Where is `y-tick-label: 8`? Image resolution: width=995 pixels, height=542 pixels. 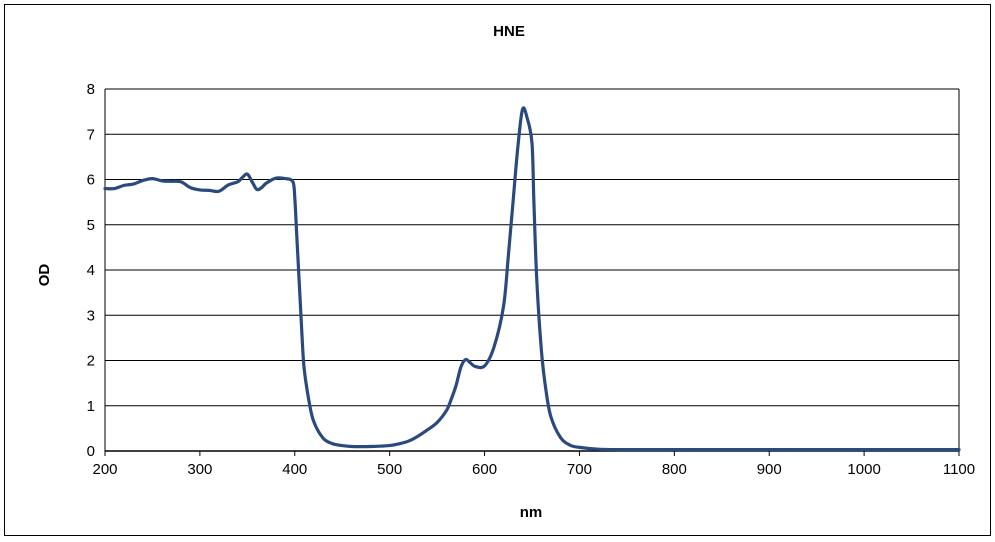 y-tick-label: 8 is located at coordinates (91, 89).